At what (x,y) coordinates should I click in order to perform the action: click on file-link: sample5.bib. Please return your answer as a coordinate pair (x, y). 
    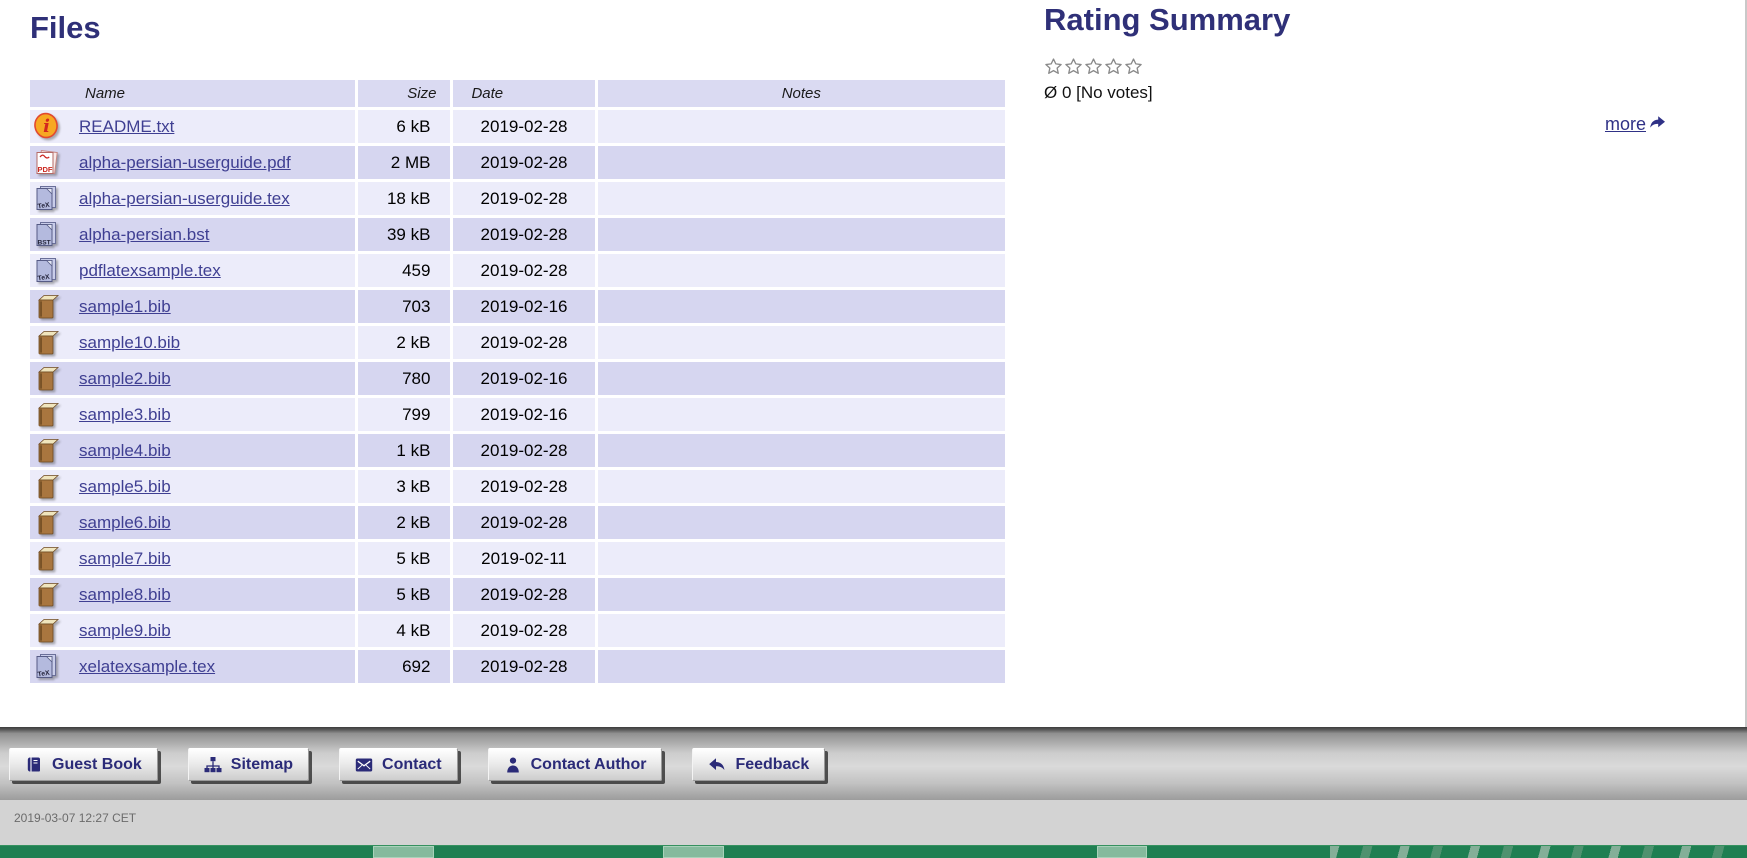
    Looking at the image, I should click on (125, 486).